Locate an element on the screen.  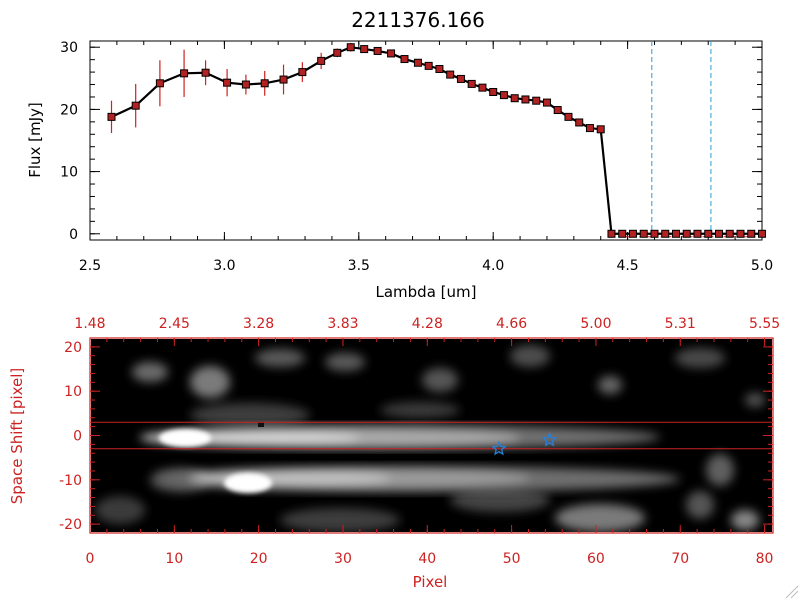
source-position-markers is located at coordinates (524, 443).